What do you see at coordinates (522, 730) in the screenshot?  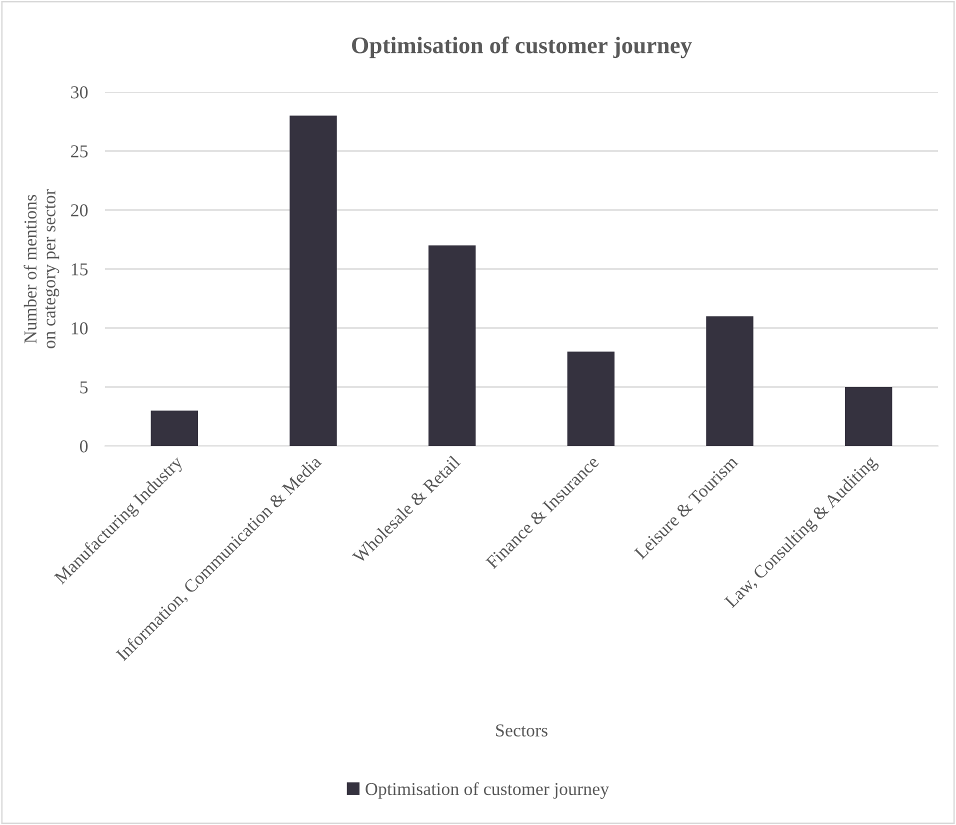 I see `x-axis-title: Sectors` at bounding box center [522, 730].